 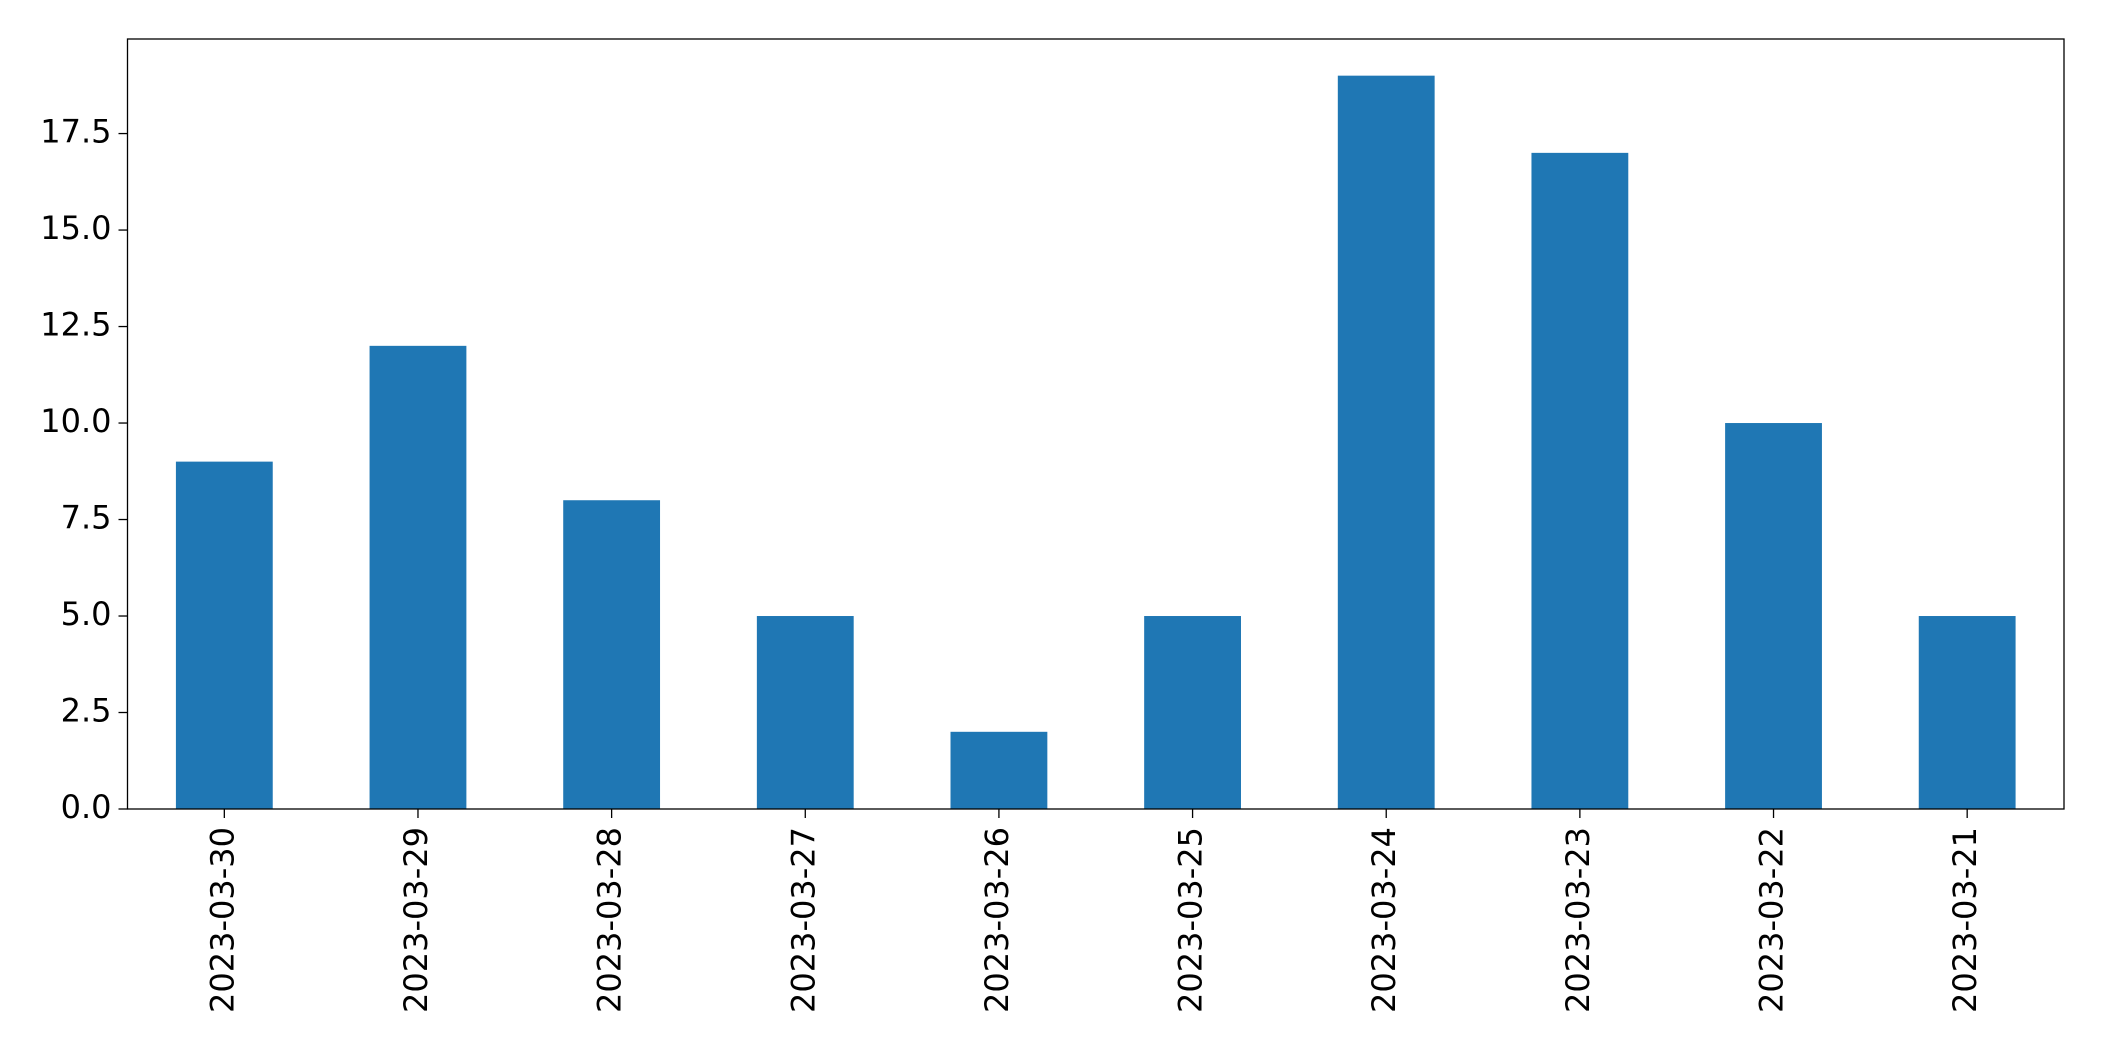 I want to click on x-tick-label: 2023-03-29, so click(x=416, y=920).